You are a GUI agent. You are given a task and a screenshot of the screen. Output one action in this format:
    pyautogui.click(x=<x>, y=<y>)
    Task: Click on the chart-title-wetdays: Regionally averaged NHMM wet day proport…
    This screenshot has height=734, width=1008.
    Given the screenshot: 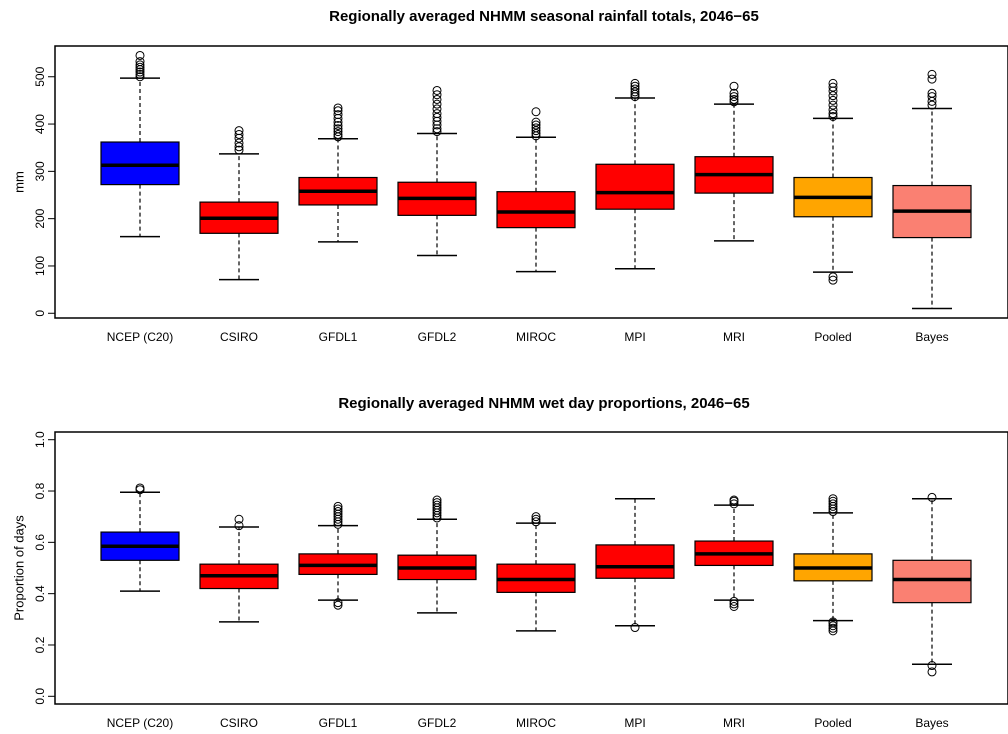 What is the action you would take?
    pyautogui.click(x=544, y=403)
    